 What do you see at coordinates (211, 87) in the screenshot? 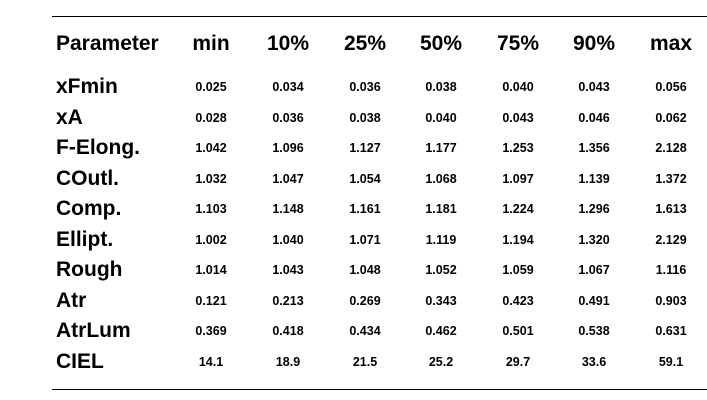
I see `cell-min: 0.025` at bounding box center [211, 87].